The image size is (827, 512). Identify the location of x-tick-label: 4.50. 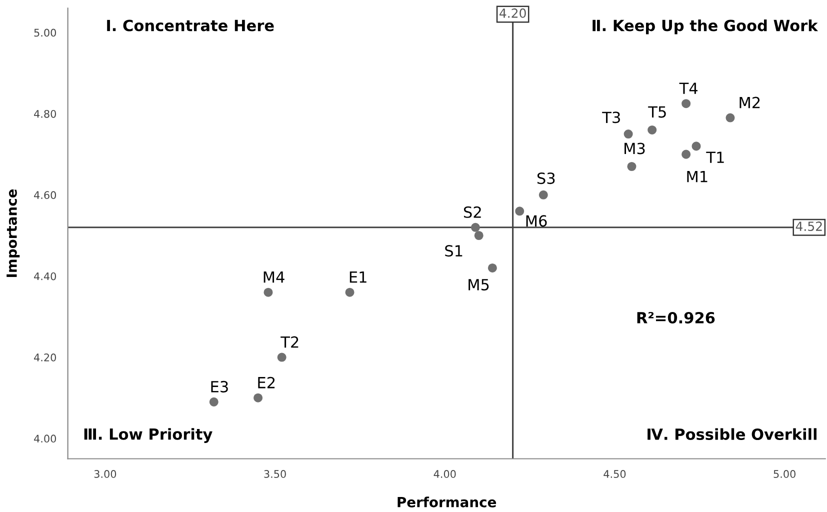
(615, 474).